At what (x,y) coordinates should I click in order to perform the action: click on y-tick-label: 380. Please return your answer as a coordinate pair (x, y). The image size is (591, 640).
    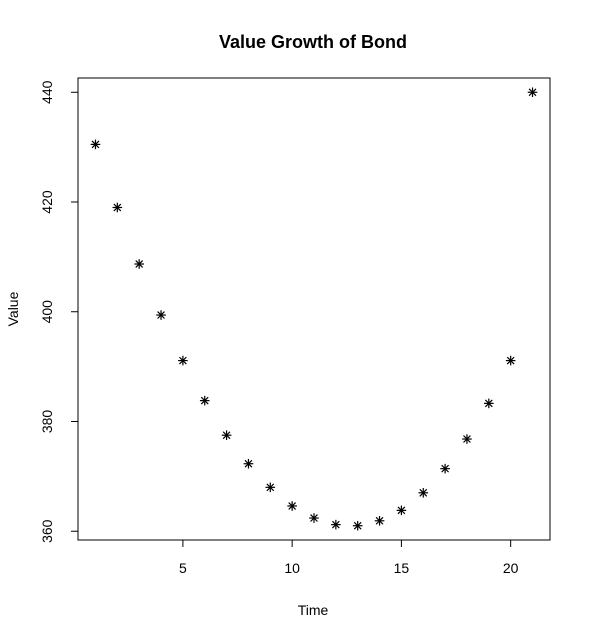
    Looking at the image, I should click on (47, 422).